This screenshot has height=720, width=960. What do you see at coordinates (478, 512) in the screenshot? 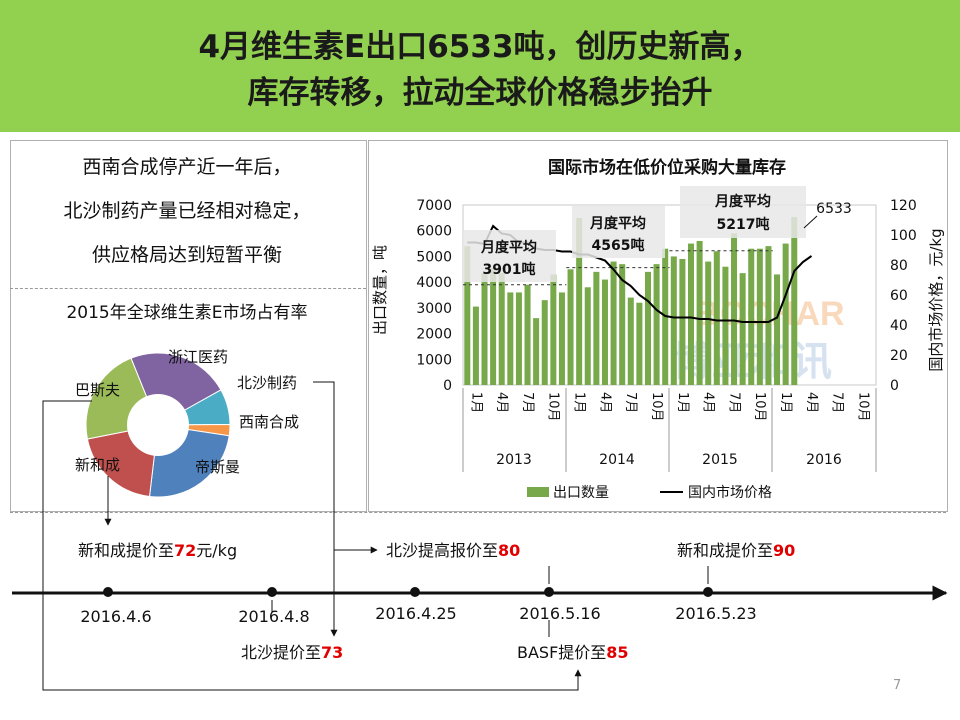
I see `timeline-divider` at bounding box center [478, 512].